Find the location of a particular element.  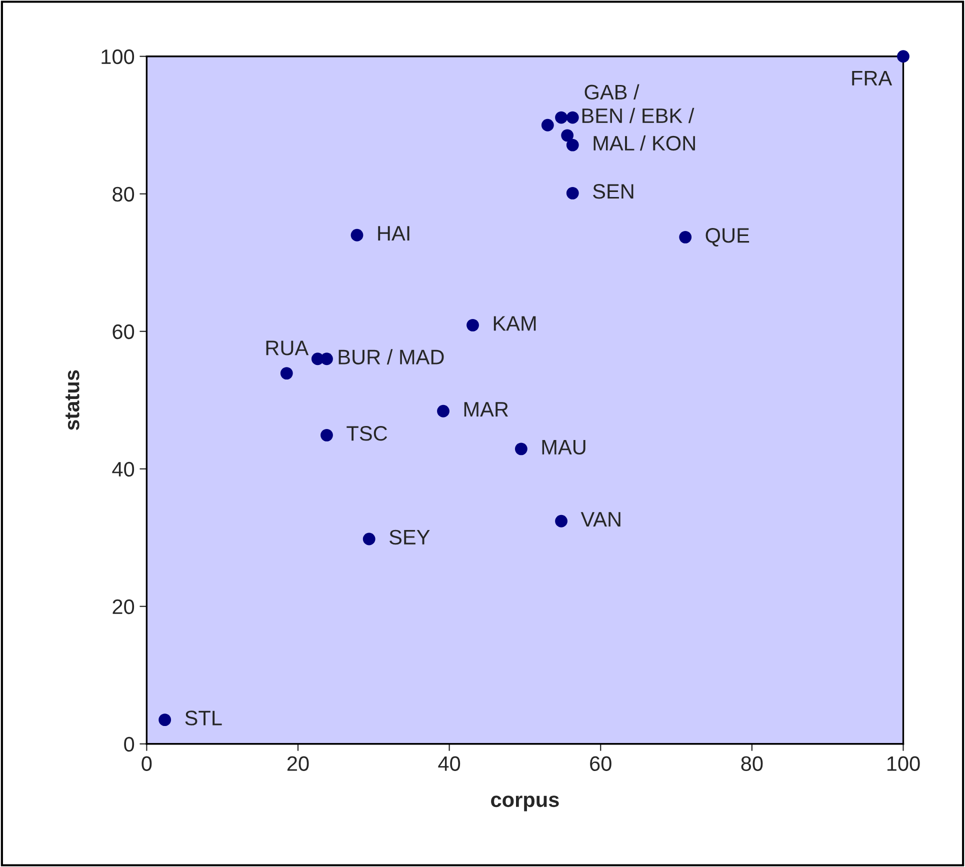

annotation: FRA is located at coordinates (872, 78).